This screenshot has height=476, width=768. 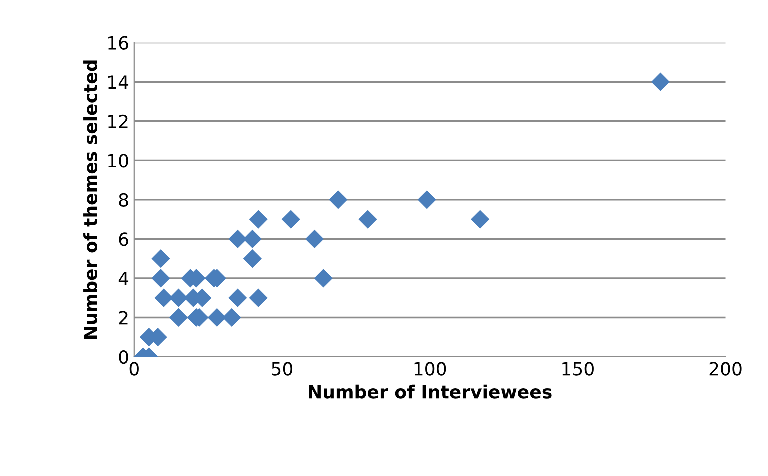 What do you see at coordinates (118, 121) in the screenshot?
I see `y-tick-label: 12` at bounding box center [118, 121].